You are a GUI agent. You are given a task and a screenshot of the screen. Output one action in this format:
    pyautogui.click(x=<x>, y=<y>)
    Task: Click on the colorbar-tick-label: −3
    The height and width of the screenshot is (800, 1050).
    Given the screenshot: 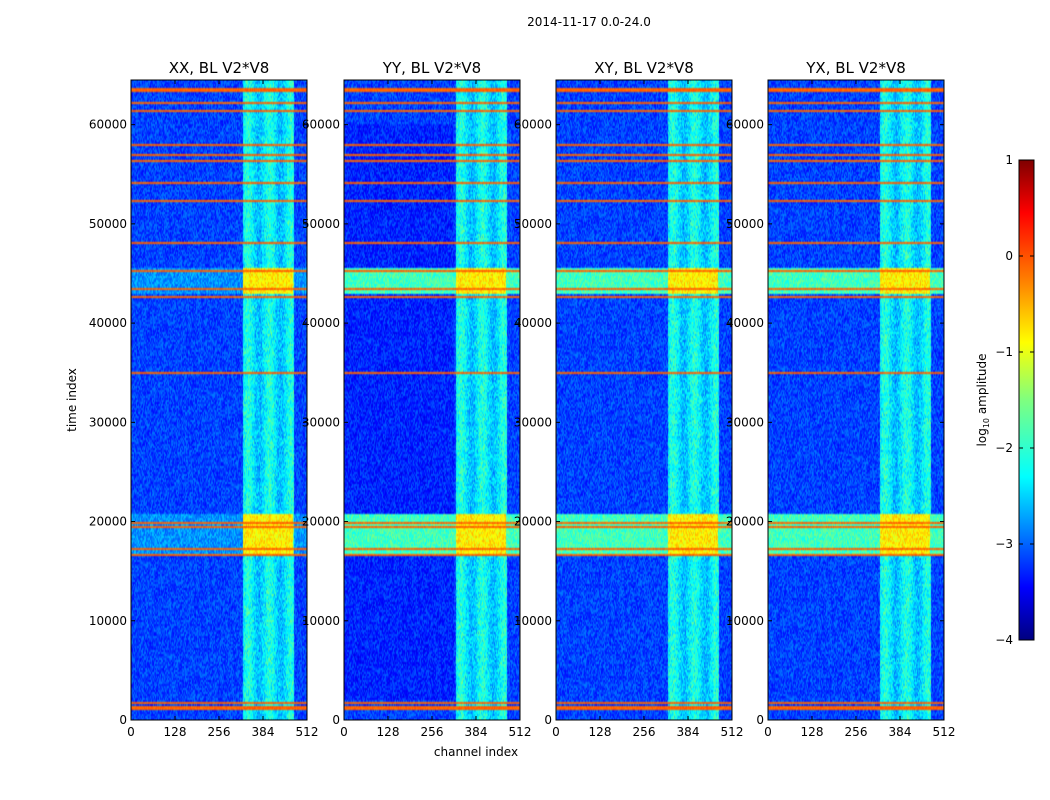 What is the action you would take?
    pyautogui.click(x=1004, y=544)
    